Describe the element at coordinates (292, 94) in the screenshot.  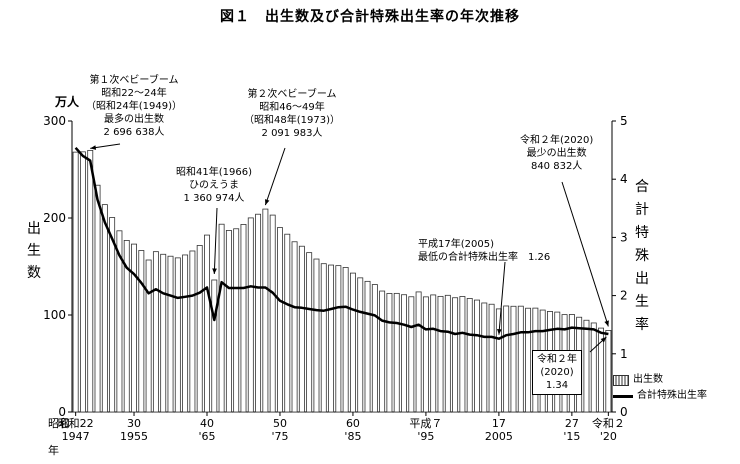
I see `annotation-line: 第２次ベビーブーム` at that location.